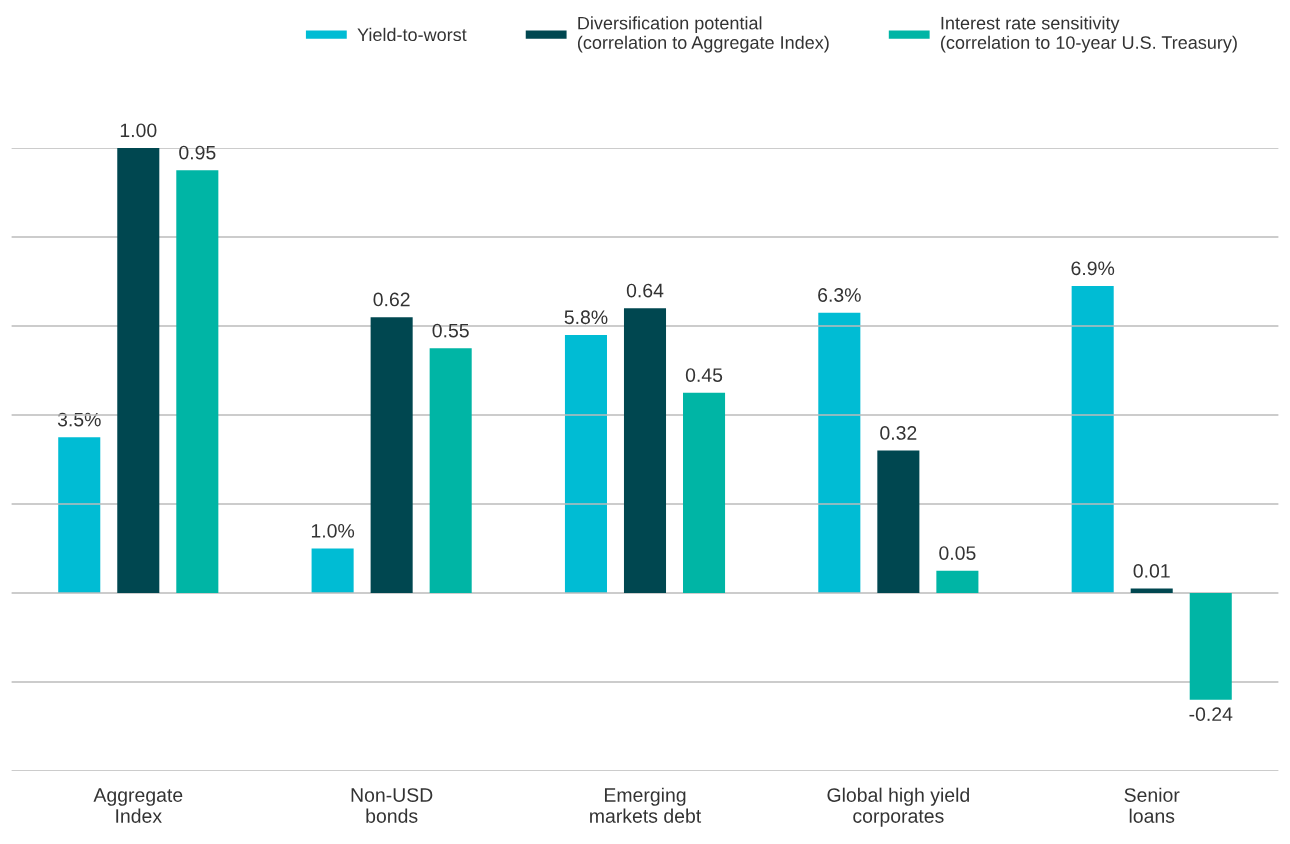 The width and height of the screenshot is (1290, 844). What do you see at coordinates (645, 290) in the screenshot?
I see `data-label: 0.64` at bounding box center [645, 290].